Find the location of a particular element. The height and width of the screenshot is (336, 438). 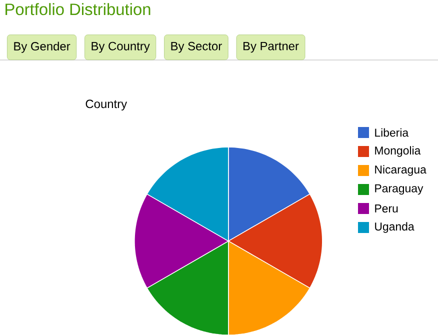

text: By Gender is located at coordinates (42, 47).